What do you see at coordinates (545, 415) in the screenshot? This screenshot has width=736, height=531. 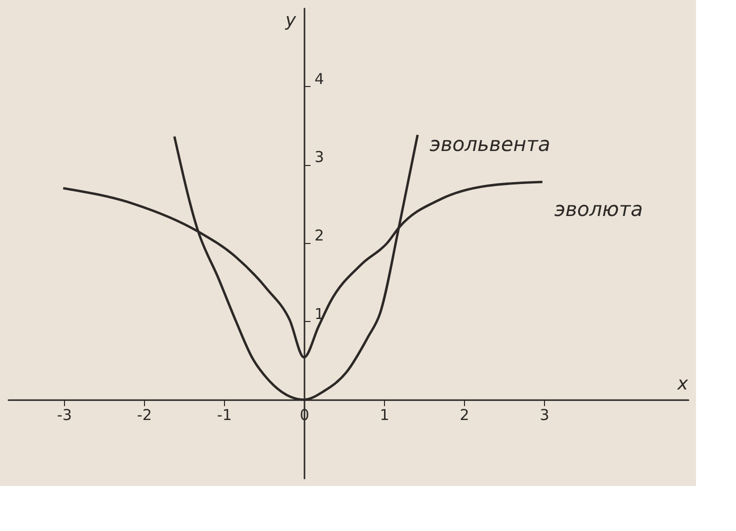 I see `x-tick-label: 3` at bounding box center [545, 415].